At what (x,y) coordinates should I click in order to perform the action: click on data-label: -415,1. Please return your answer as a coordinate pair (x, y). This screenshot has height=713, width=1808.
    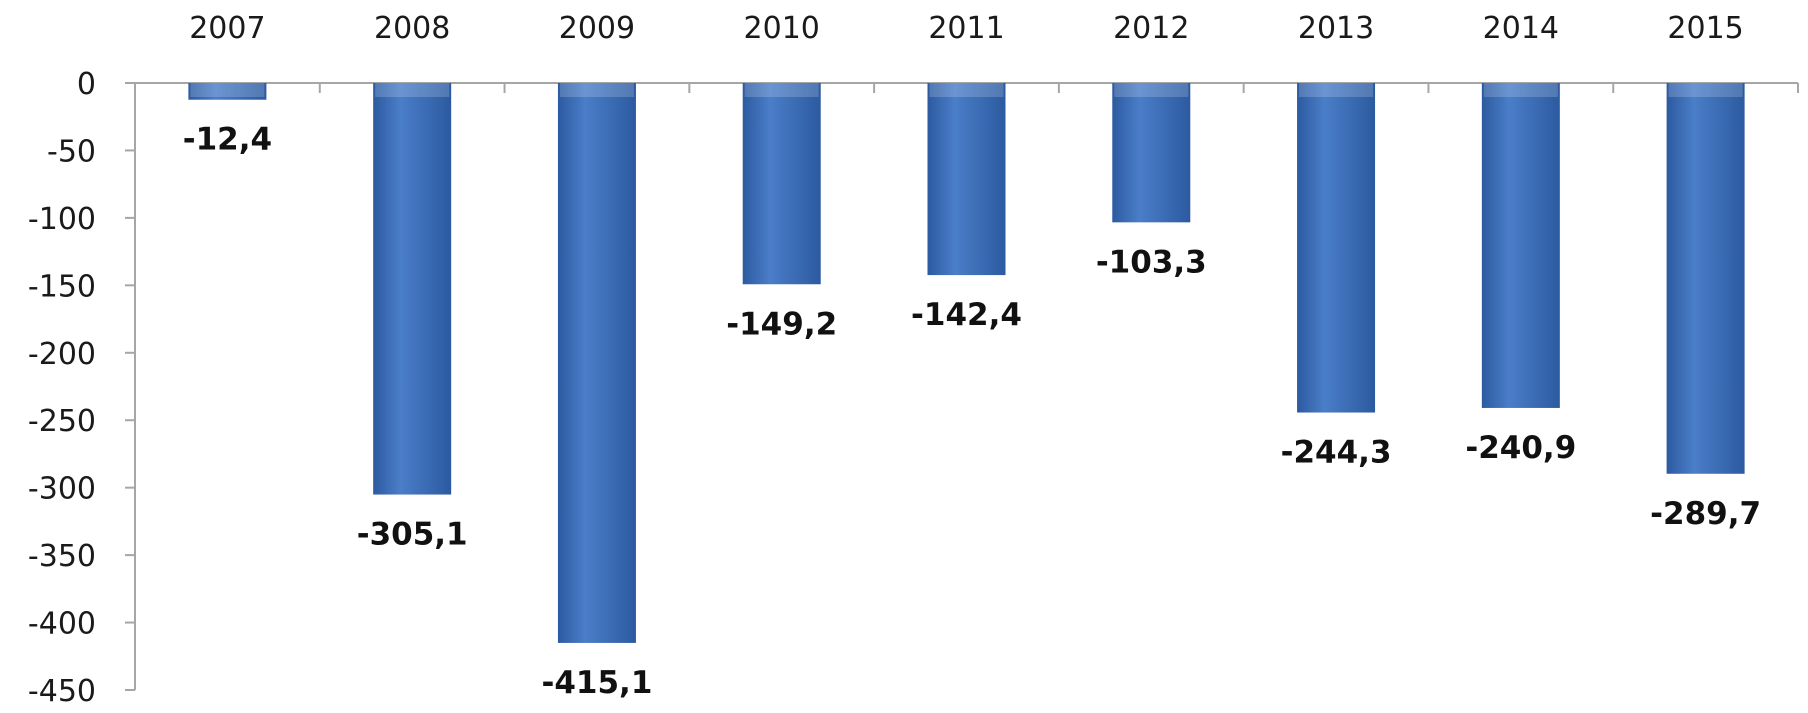
    Looking at the image, I should click on (596, 683).